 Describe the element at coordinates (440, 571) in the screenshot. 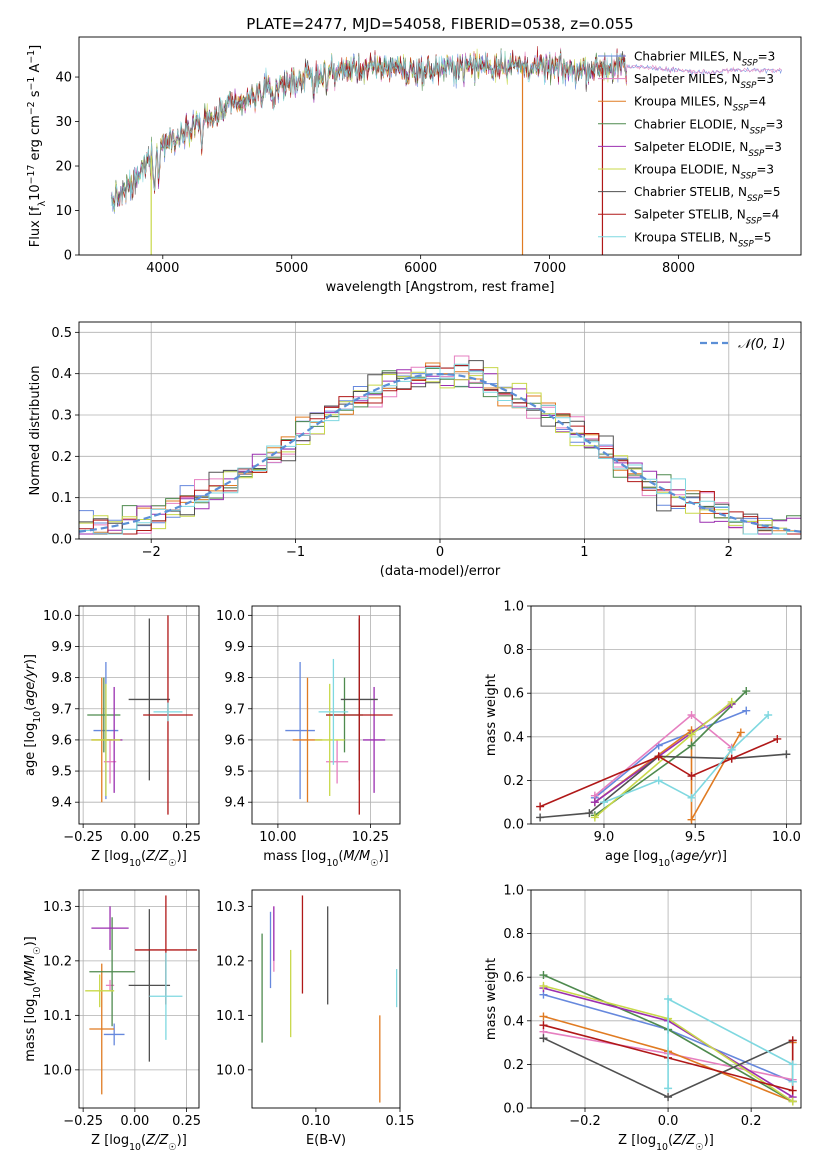

I see `x-axis-label: (data-model)/error` at that location.